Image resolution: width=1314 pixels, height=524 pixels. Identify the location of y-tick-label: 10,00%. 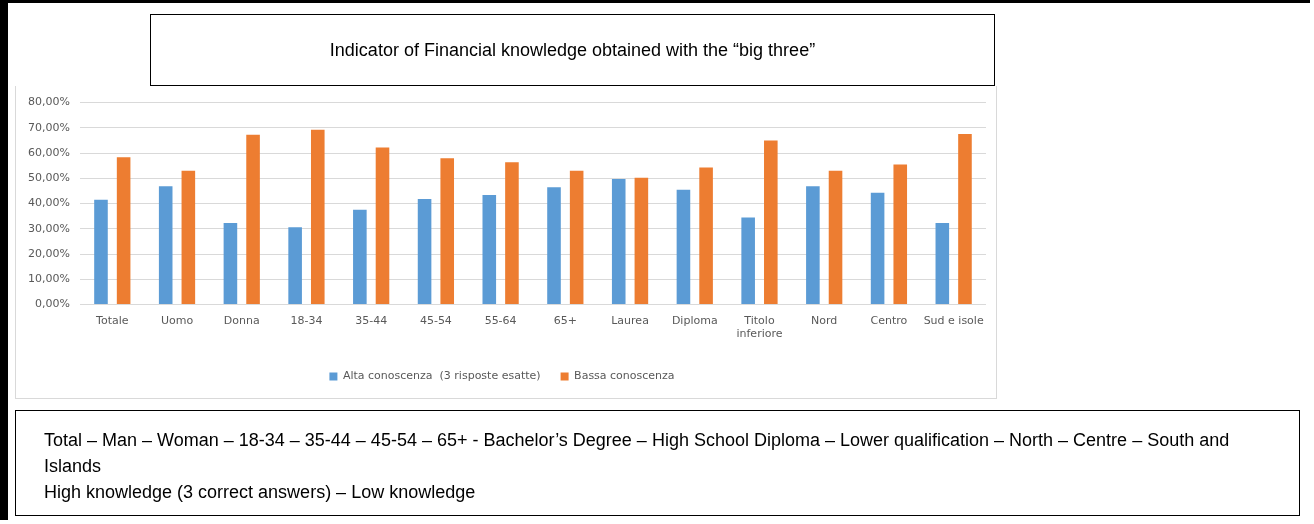
(48, 279).